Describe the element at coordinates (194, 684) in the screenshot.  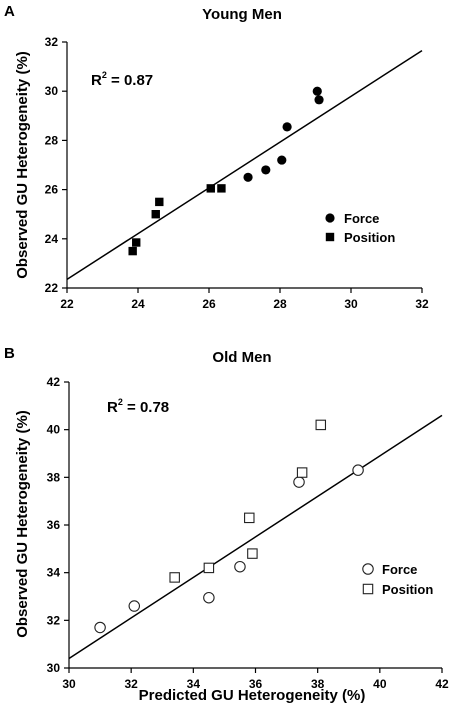
I see `x-tick-label: 34` at that location.